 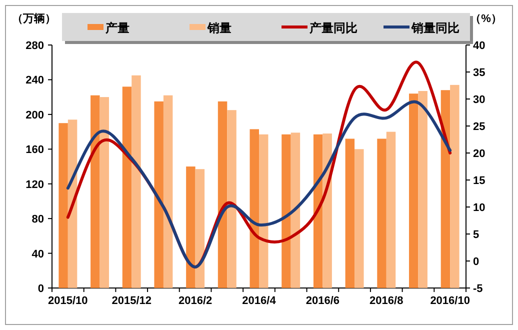 I want to click on x-tick-label: 2016/6, so click(x=323, y=301).